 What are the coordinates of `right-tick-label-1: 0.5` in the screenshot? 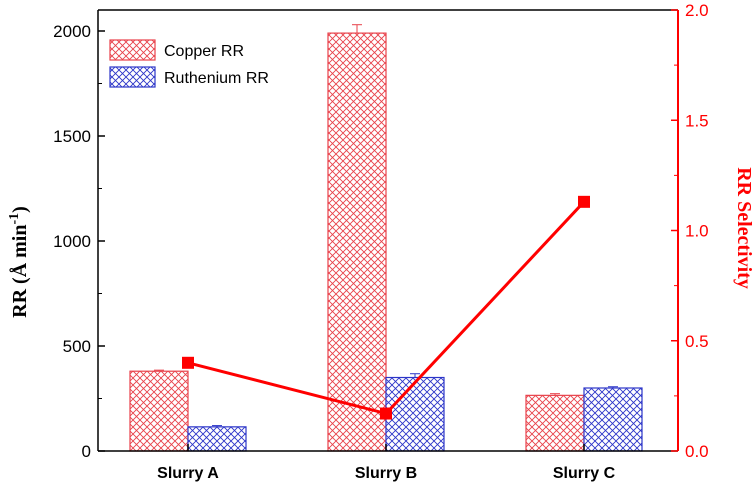 It's located at (697, 341).